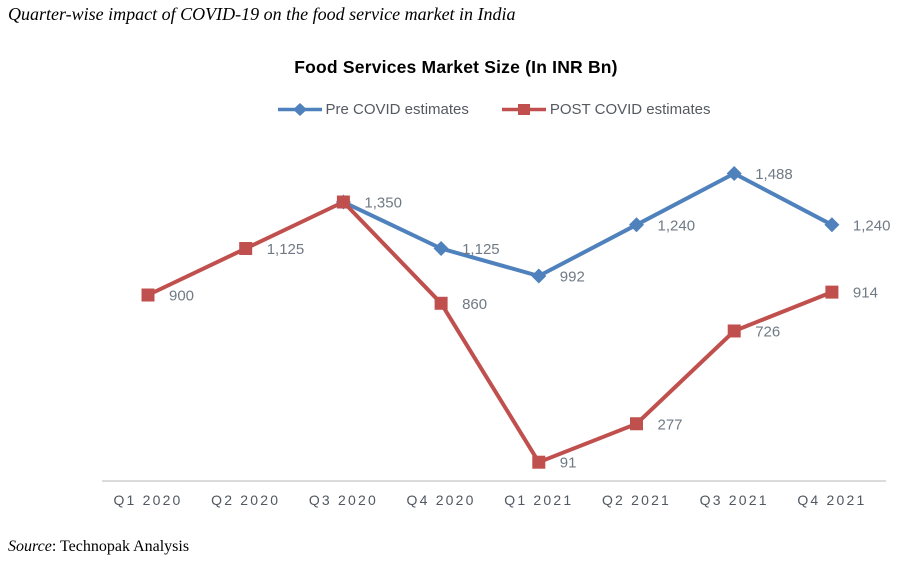  I want to click on data-label: 1,488, so click(774, 174).